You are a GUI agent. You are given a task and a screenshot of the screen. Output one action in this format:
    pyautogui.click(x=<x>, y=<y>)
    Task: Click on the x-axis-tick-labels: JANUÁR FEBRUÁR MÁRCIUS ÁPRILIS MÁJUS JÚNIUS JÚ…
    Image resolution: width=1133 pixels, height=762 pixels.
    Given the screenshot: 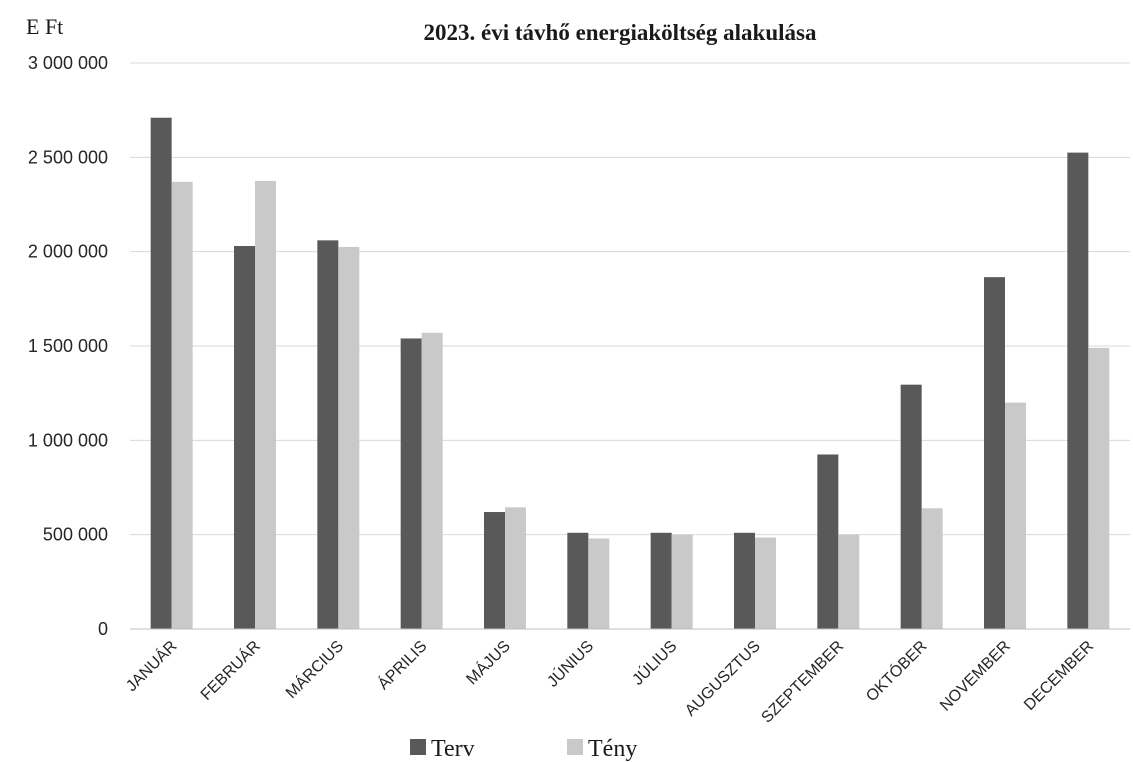 What is the action you would take?
    pyautogui.click(x=609, y=681)
    